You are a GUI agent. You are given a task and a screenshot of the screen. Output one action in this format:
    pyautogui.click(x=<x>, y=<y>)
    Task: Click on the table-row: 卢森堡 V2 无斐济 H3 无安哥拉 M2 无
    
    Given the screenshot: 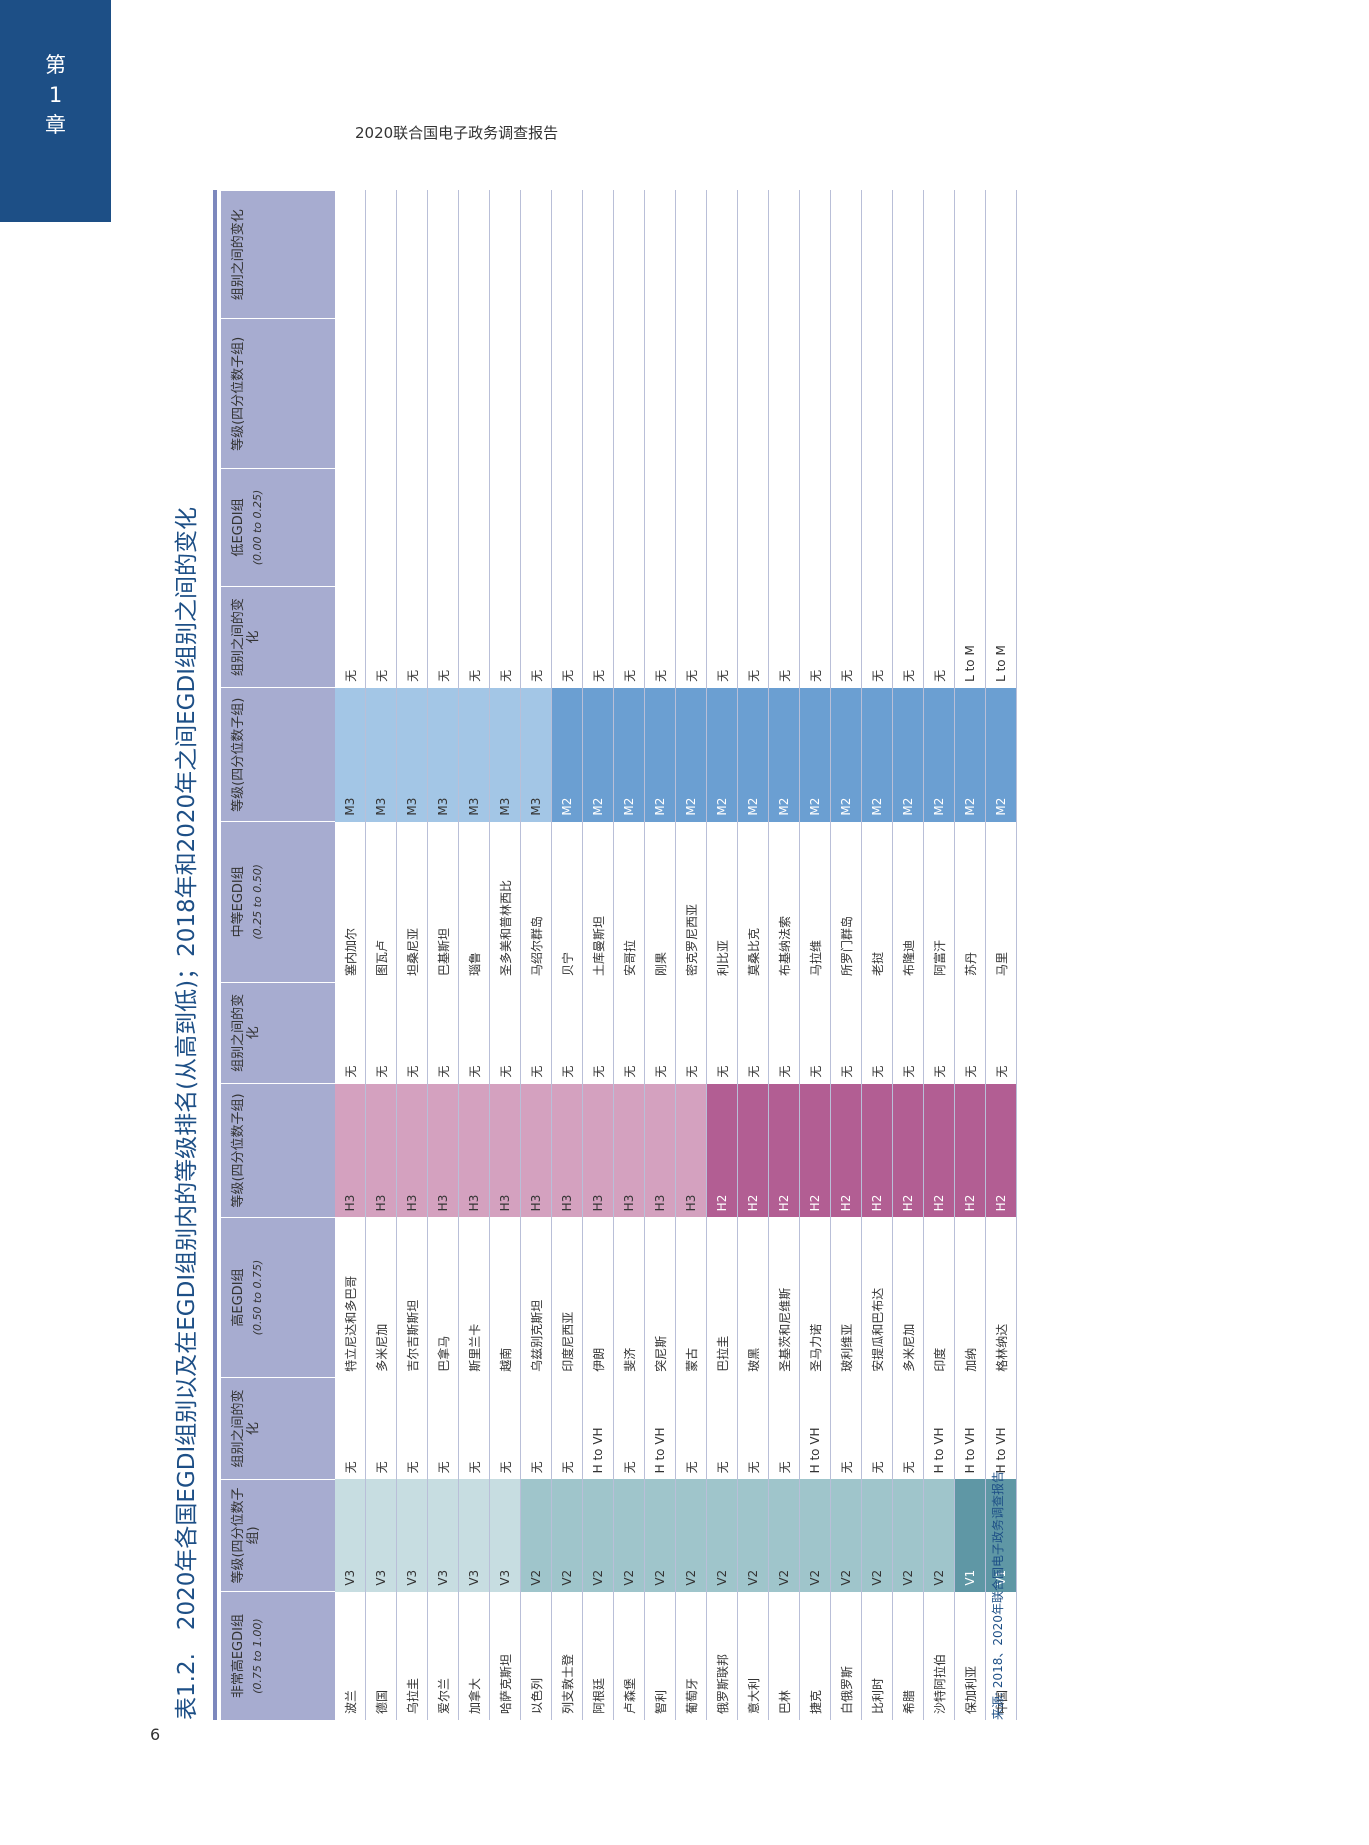 What is the action you would take?
    pyautogui.click(x=629, y=955)
    